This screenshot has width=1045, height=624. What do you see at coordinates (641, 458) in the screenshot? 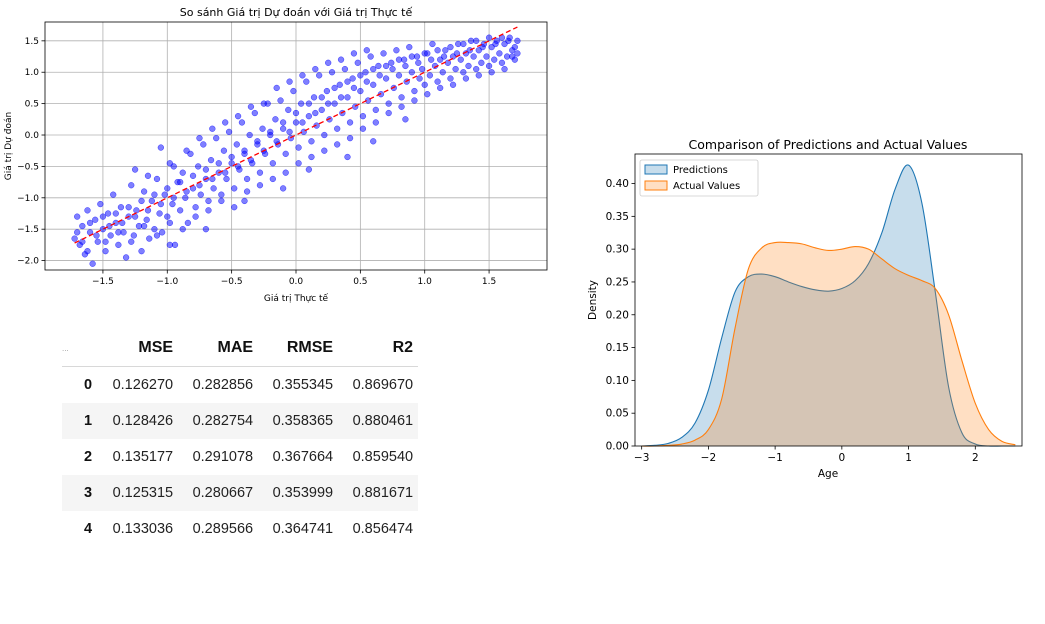
I see `kde-x-tick-label: −3` at bounding box center [641, 458].